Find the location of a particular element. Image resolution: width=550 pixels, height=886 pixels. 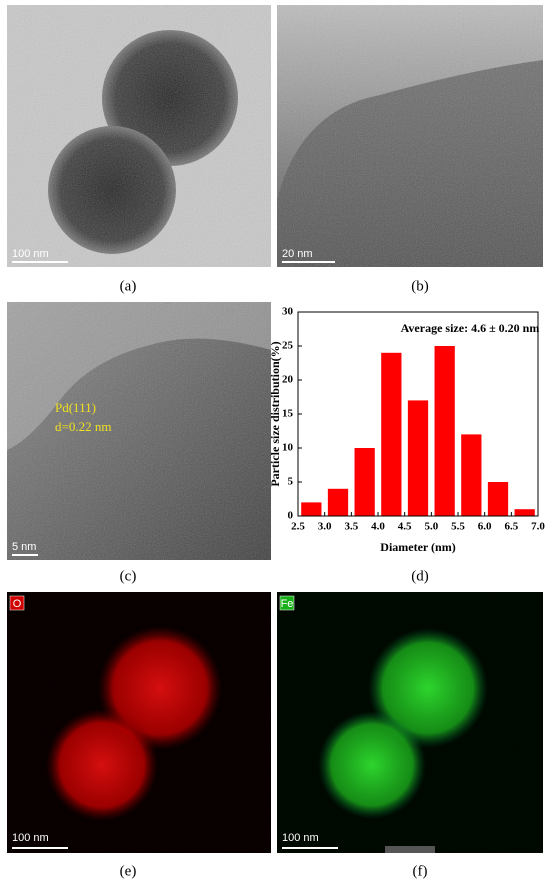

x-tick-label: 4.0 is located at coordinates (378, 527).